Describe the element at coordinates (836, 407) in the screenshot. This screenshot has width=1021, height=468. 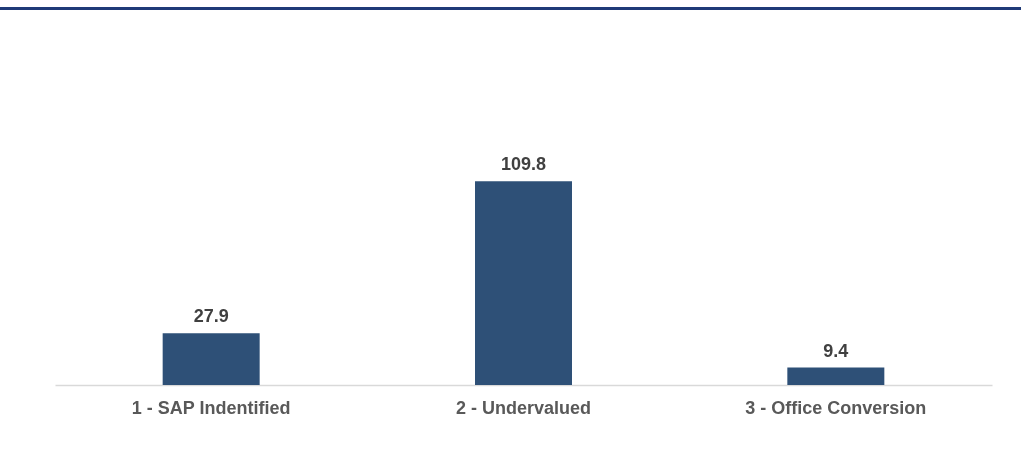
I see `x-tick-label: 3 - Office Conversion` at that location.